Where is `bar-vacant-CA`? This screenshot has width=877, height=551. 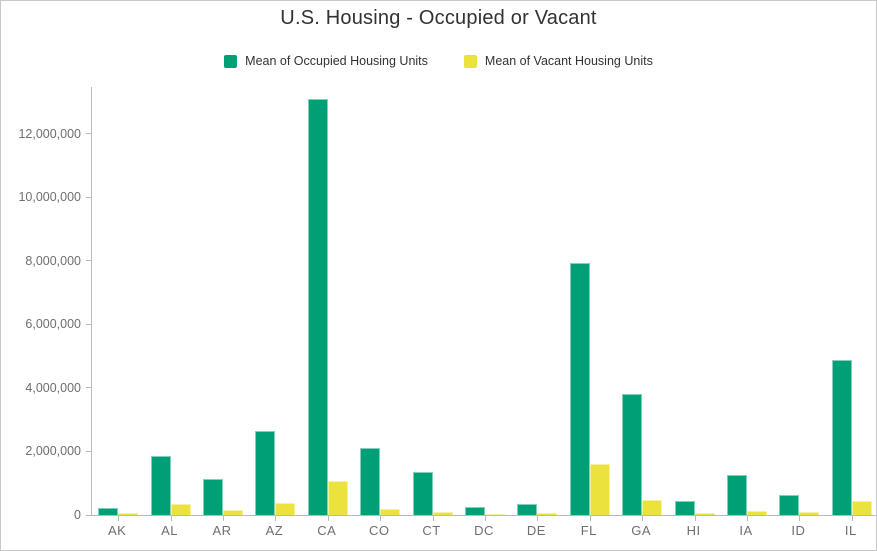
bar-vacant-CA is located at coordinates (337, 498).